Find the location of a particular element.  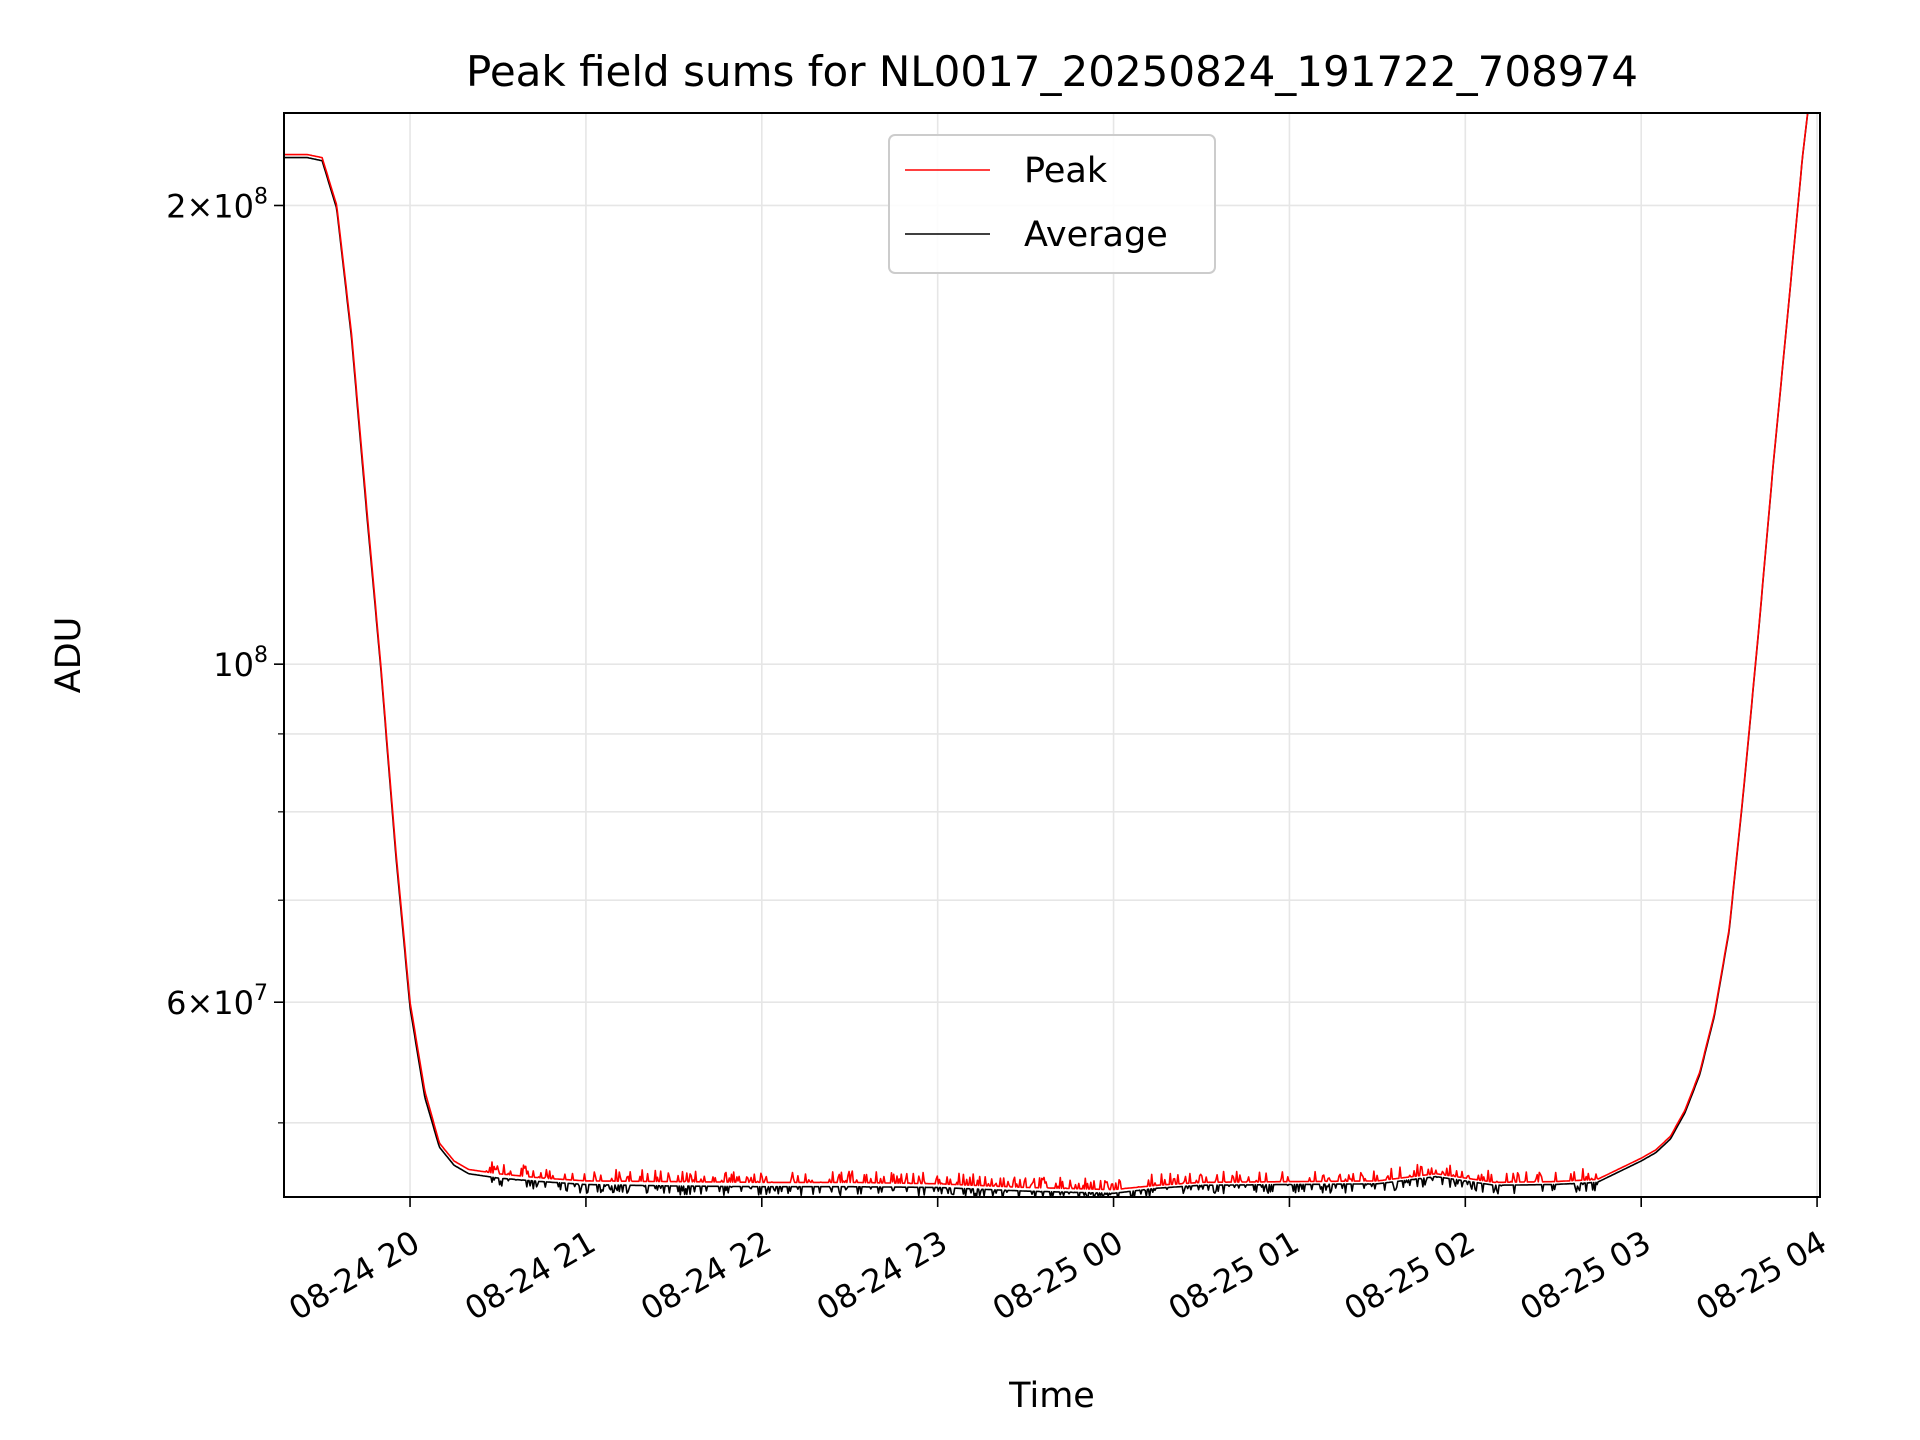

y-axis: 2×108 108 6×107 is located at coordinates (225, 654).